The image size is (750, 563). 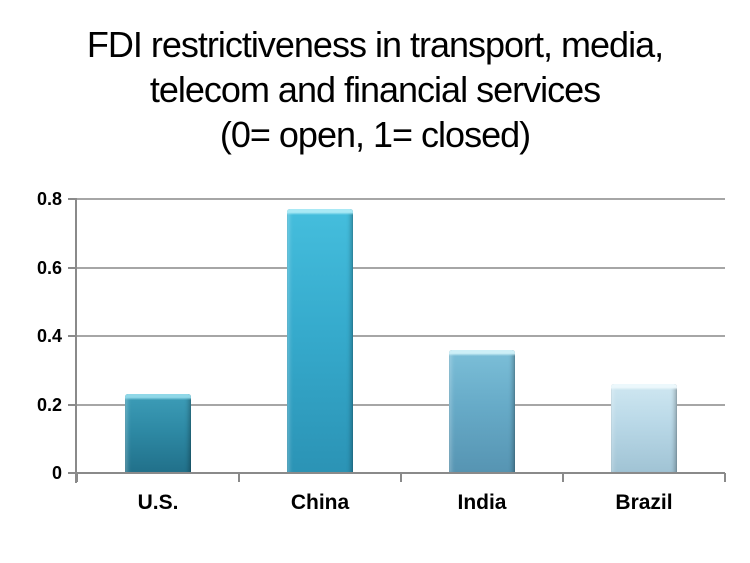 What do you see at coordinates (644, 502) in the screenshot?
I see `x-axis-label: Brazil` at bounding box center [644, 502].